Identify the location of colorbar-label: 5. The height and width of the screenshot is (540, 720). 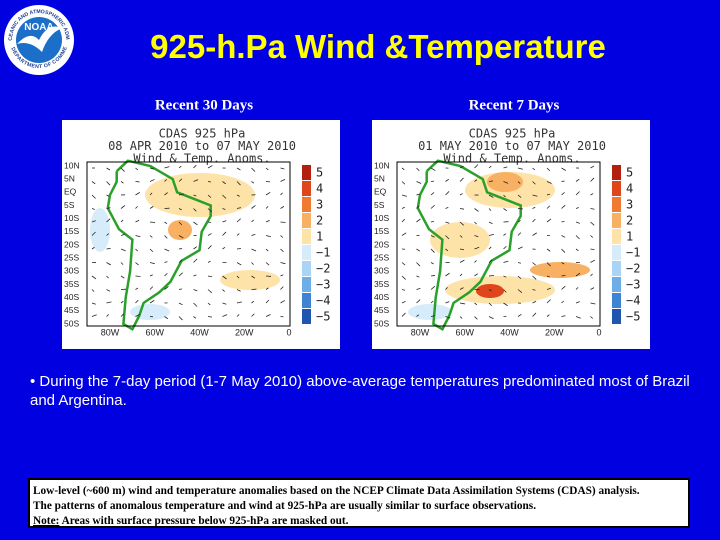
(629, 173).